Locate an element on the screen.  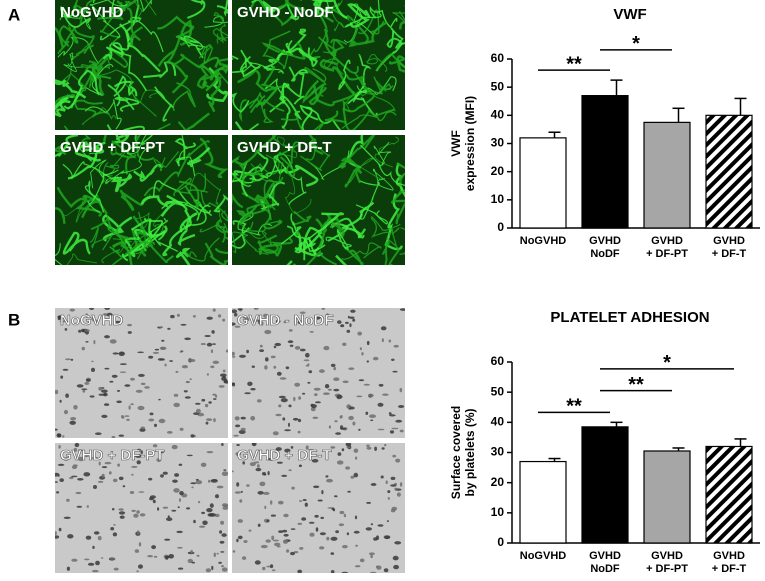
y-tick-label: 60 is located at coordinates (498, 58).